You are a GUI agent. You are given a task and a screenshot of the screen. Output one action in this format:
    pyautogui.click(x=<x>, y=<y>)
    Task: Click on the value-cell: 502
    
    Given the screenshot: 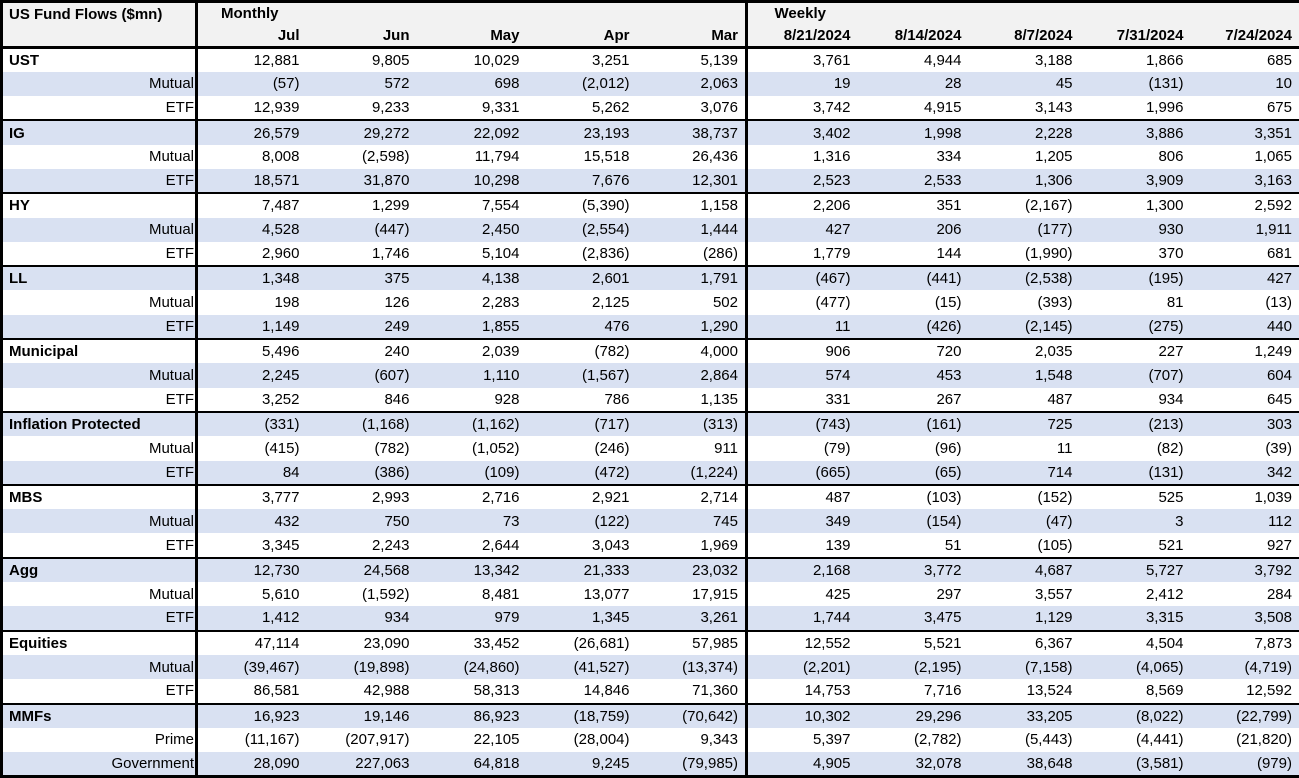 What is the action you would take?
    pyautogui.click(x=691, y=302)
    